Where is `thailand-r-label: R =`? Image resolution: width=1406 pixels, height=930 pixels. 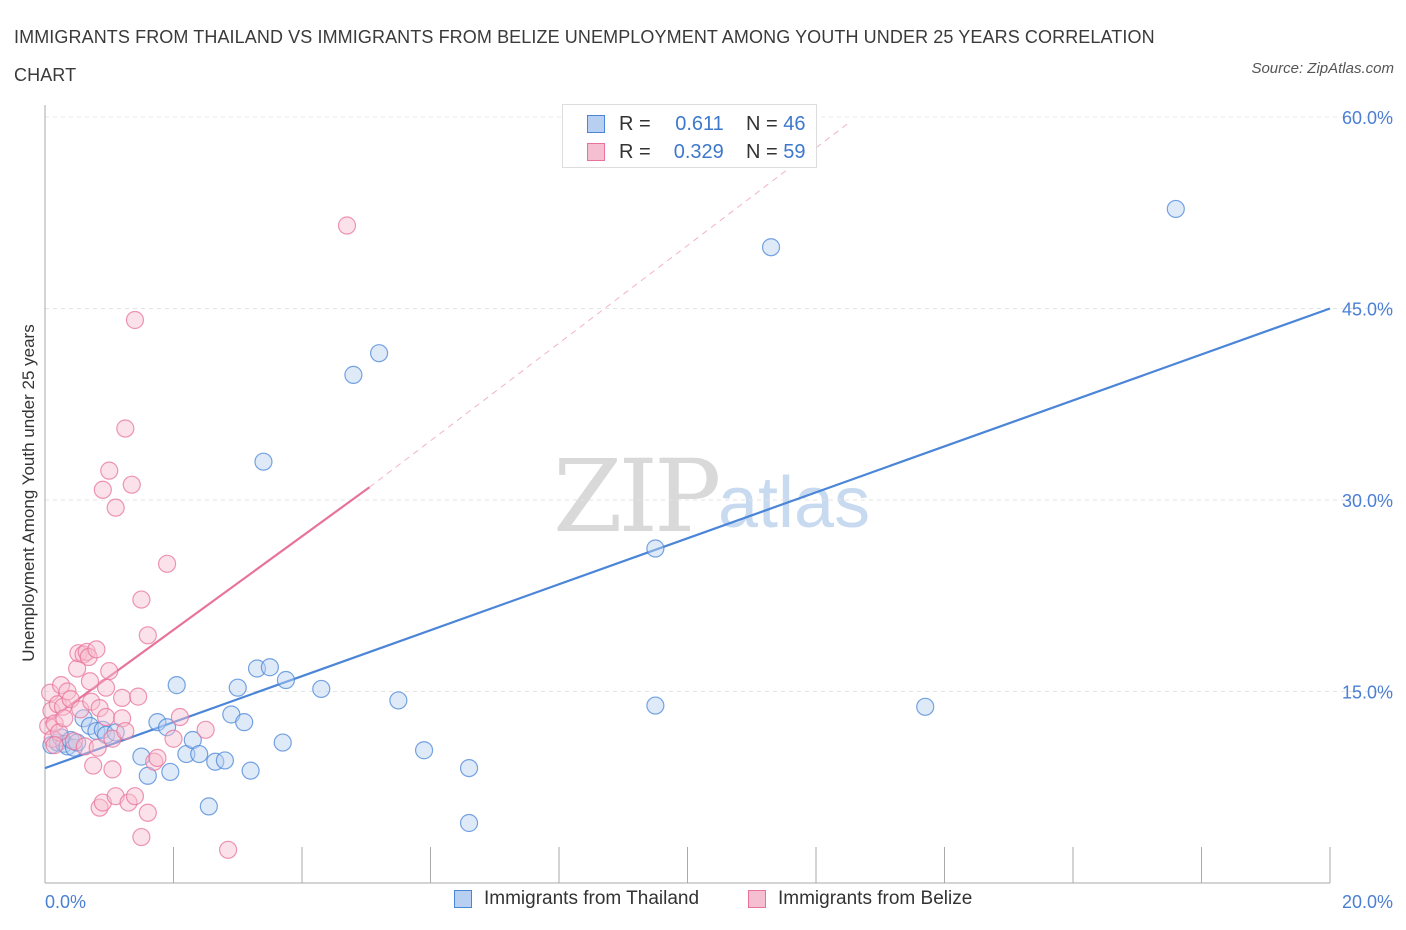
thailand-r-label: R = is located at coordinates (635, 123).